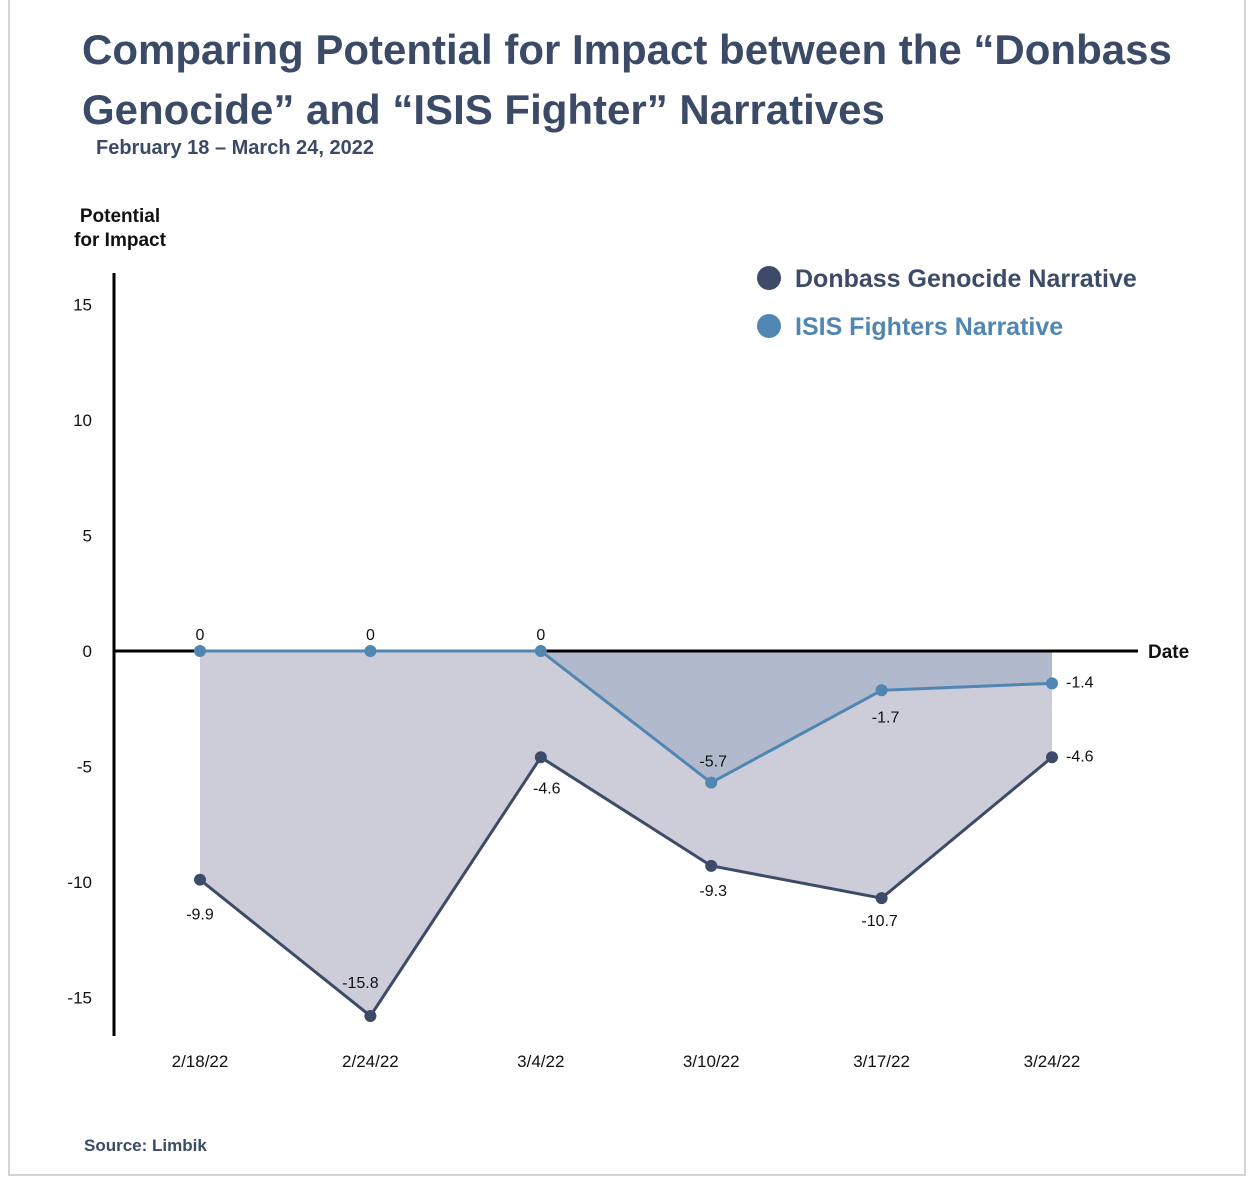 This screenshot has width=1252, height=1178. Describe the element at coordinates (87, 651) in the screenshot. I see `y-tick-label: 0` at that location.